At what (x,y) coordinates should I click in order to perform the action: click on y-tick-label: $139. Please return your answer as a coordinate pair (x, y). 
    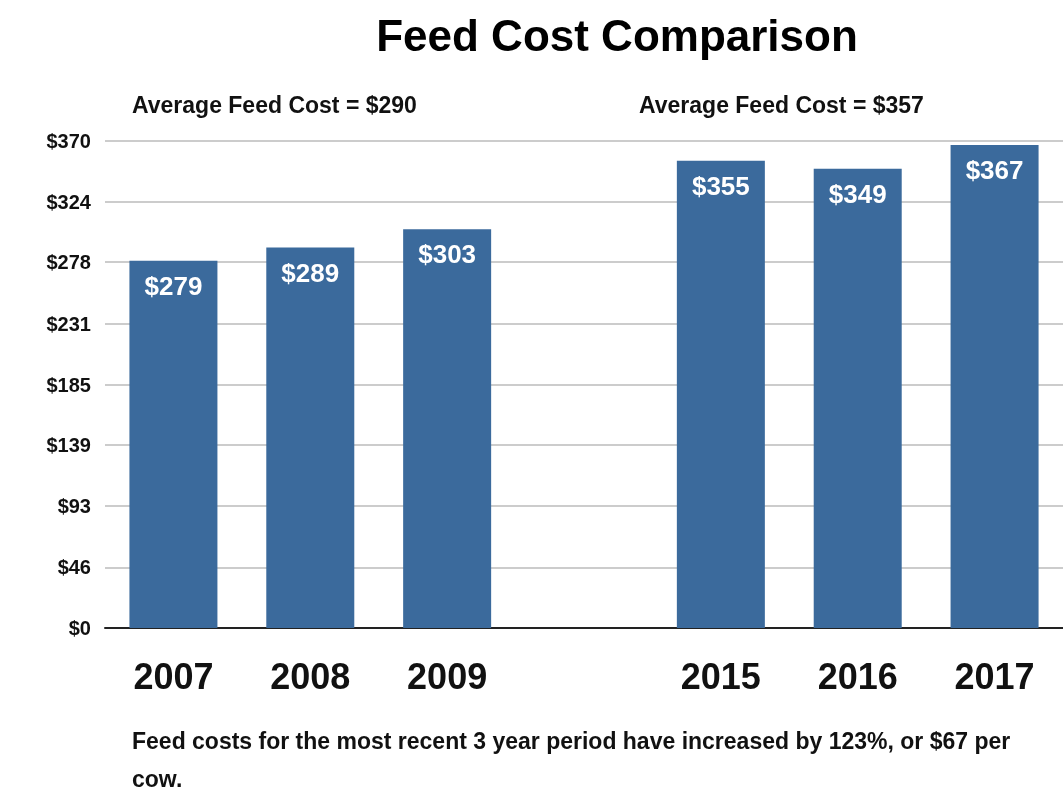
    Looking at the image, I should click on (68, 445).